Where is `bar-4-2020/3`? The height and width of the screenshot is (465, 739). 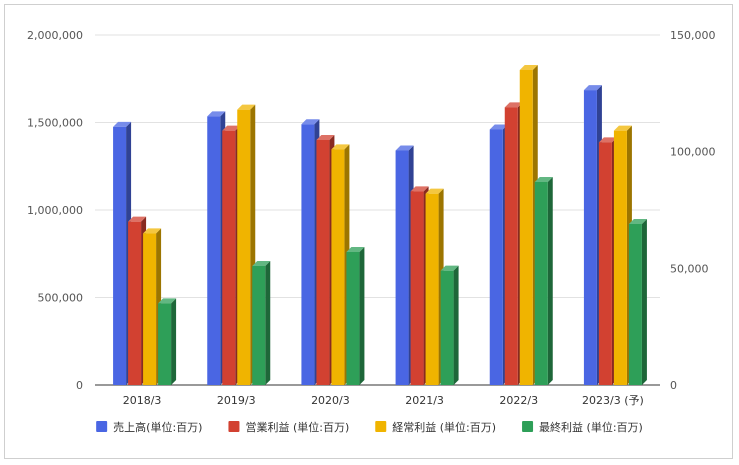 bar-4-2020/3 is located at coordinates (355, 316).